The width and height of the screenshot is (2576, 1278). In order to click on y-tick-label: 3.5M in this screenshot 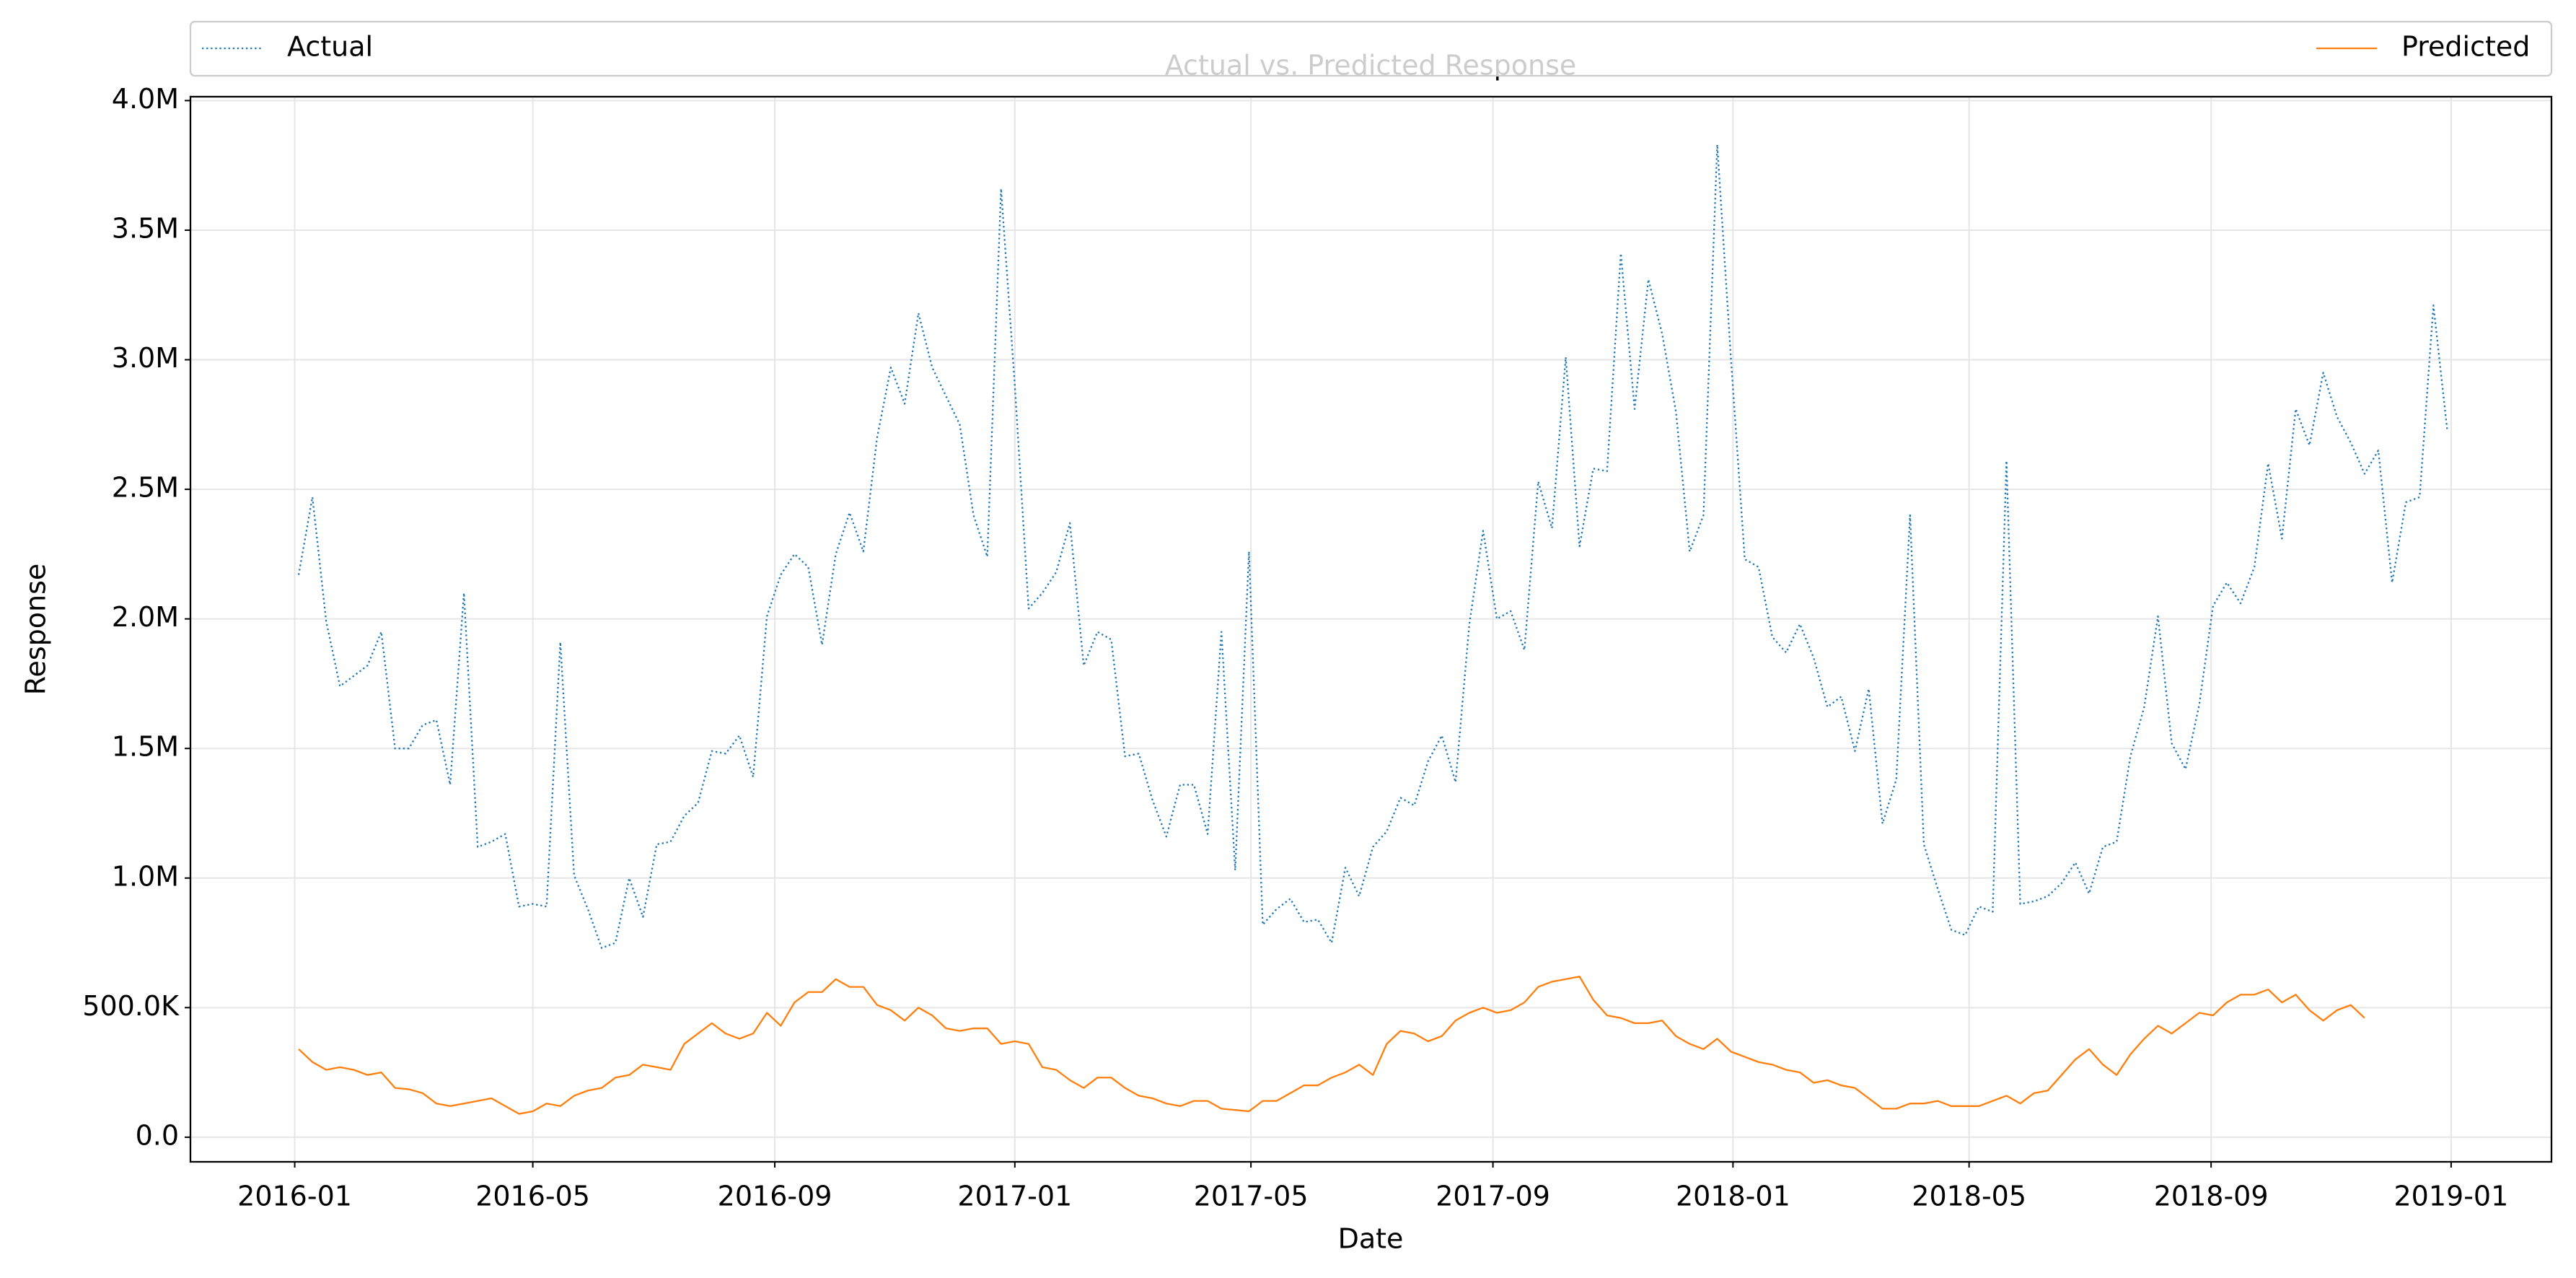, I will do `click(145, 228)`.